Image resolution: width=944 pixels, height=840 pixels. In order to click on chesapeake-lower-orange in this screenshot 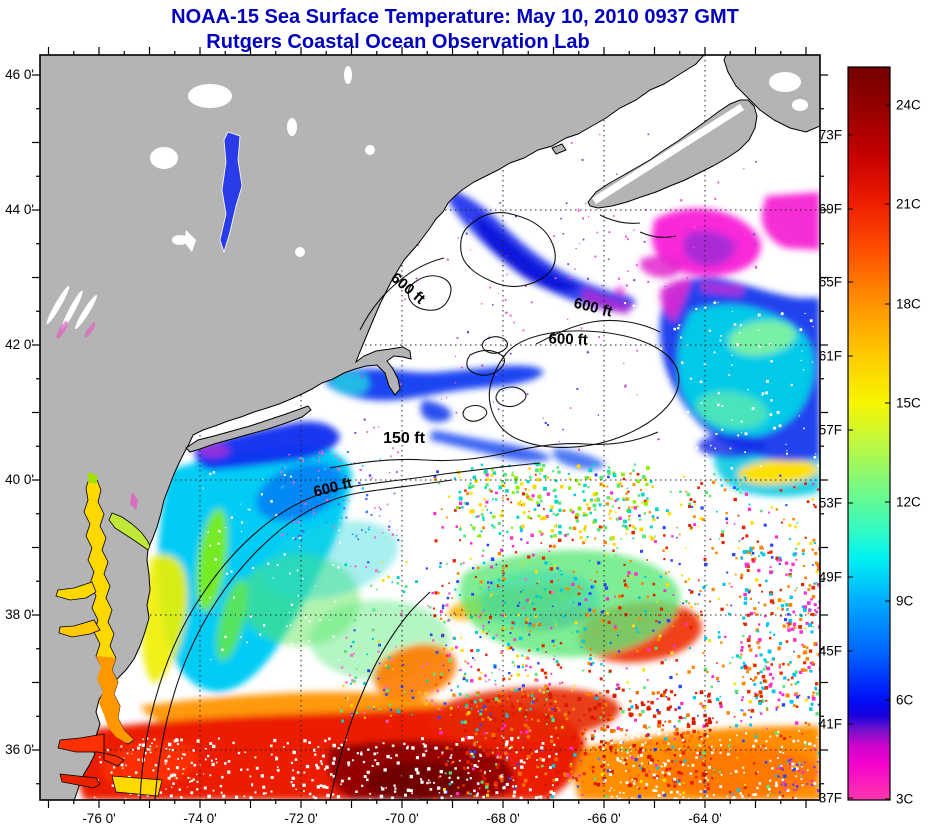, I will do `click(115, 699)`.